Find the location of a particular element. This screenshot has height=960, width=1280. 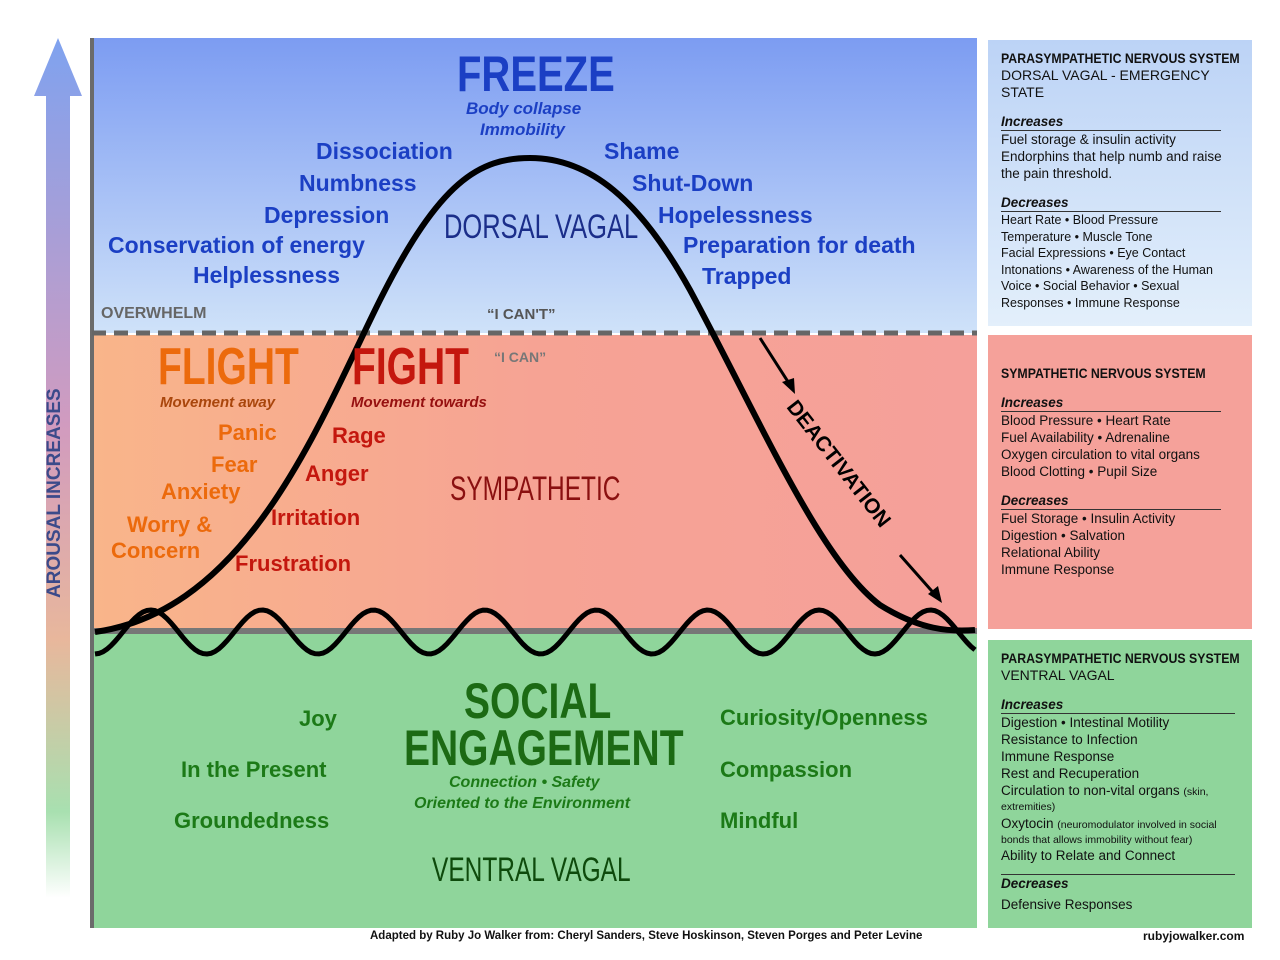

list-item: Oxygen circulation to vital organs is located at coordinates (1100, 454).